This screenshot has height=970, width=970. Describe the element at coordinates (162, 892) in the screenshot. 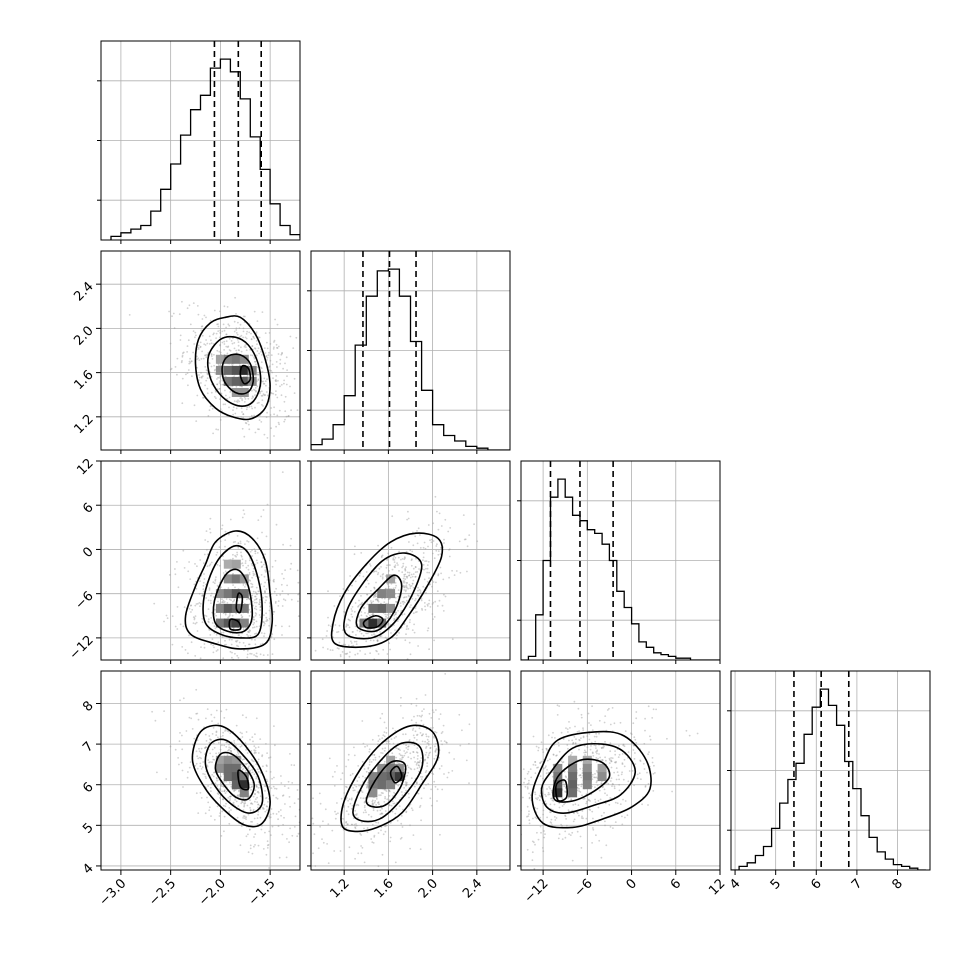

I see `x-tick-label: −2.5` at that location.